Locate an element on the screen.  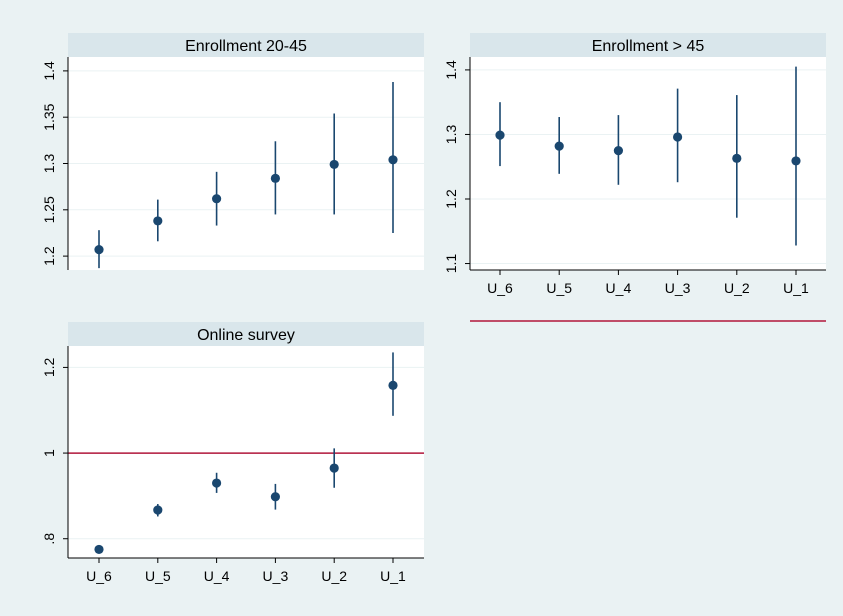
y-ticks: 1.1 1.2 1.3 1.4 is located at coordinates (456, 166).